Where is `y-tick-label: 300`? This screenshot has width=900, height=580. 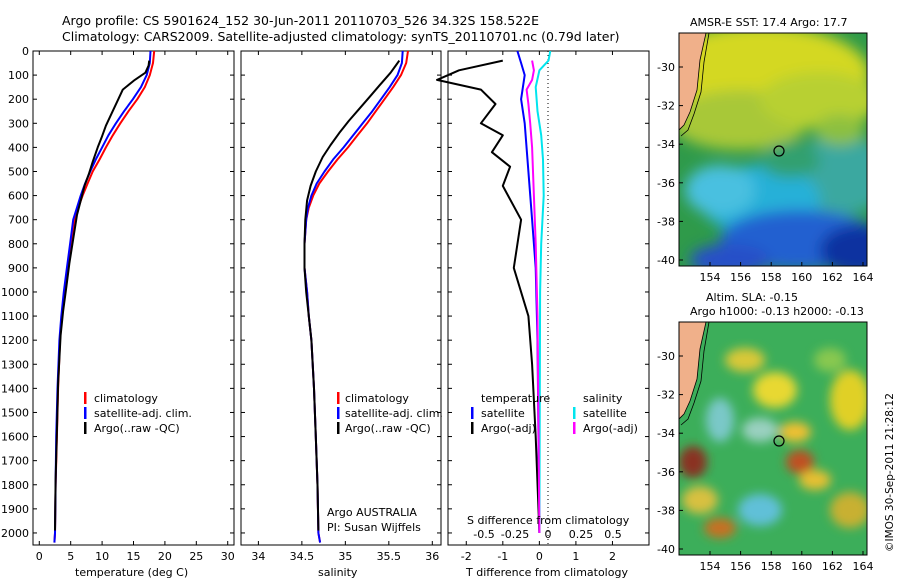
y-tick-label: 300 is located at coordinates (18, 123).